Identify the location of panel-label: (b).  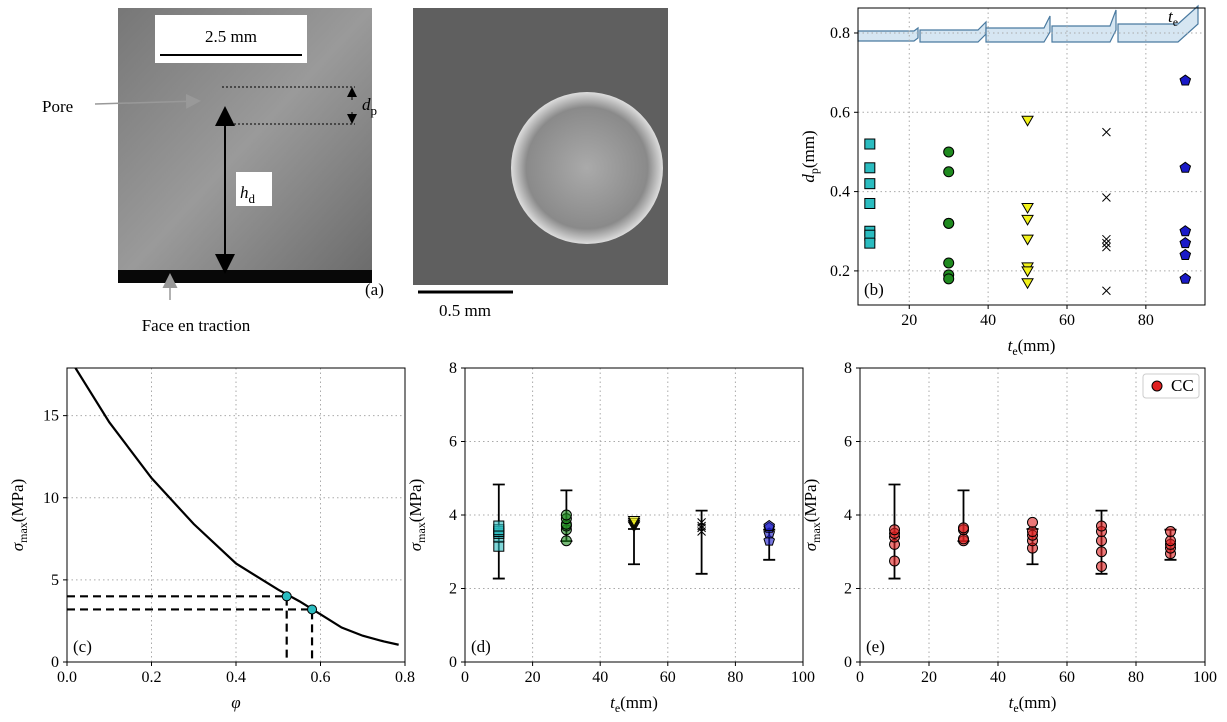
(874, 289).